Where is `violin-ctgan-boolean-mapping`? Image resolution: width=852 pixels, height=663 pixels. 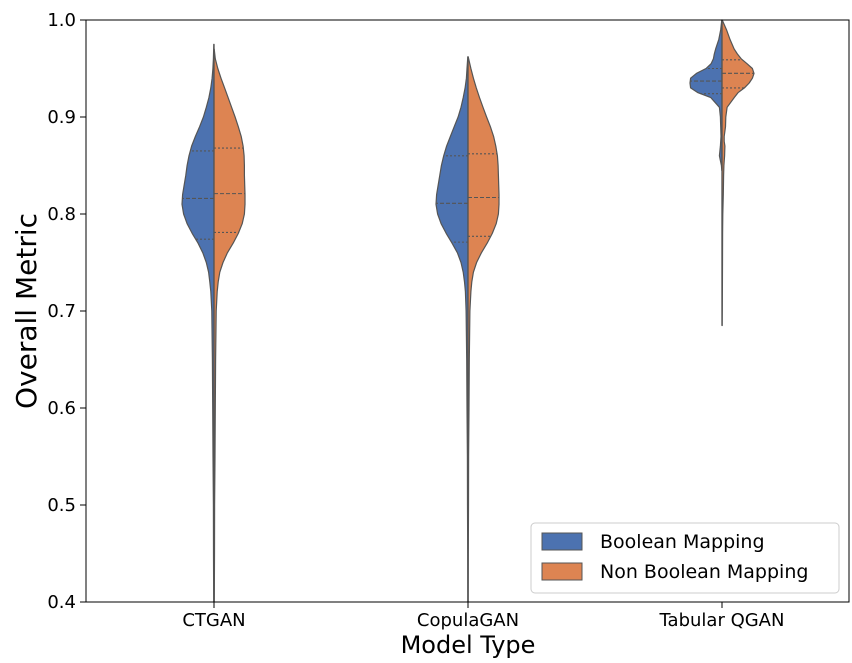 violin-ctgan-boolean-mapping is located at coordinates (198, 323).